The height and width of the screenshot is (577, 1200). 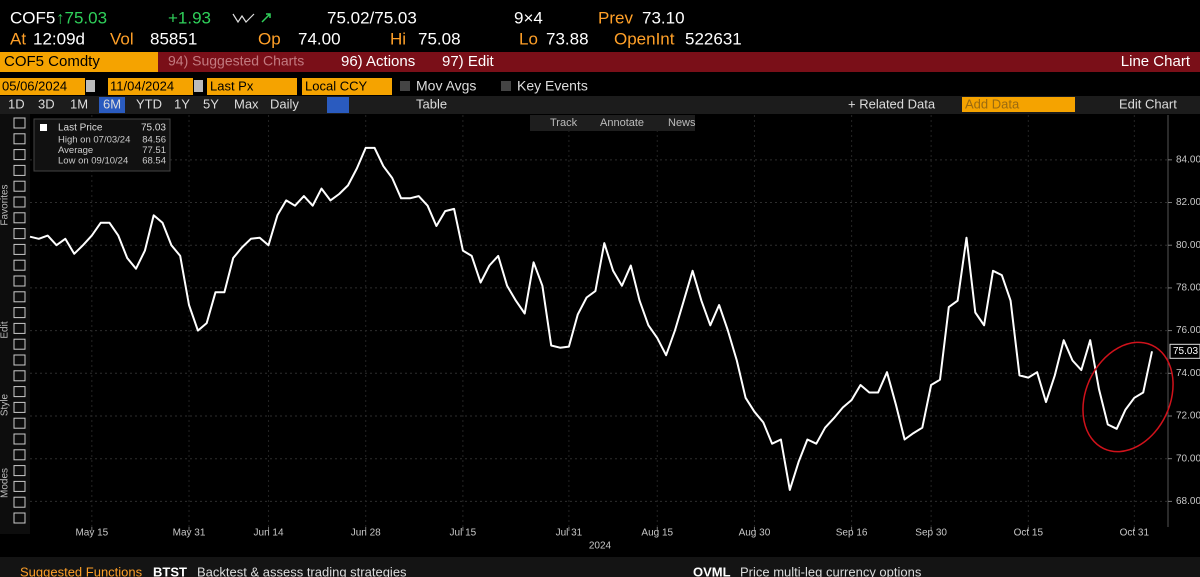 What do you see at coordinates (211, 103) in the screenshot?
I see `period: 5Y` at bounding box center [211, 103].